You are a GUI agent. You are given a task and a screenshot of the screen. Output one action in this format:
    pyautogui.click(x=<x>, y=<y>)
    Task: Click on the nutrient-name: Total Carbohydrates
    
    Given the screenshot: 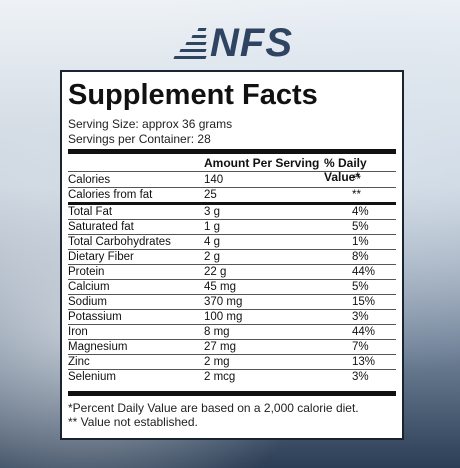 What is the action you would take?
    pyautogui.click(x=119, y=242)
    